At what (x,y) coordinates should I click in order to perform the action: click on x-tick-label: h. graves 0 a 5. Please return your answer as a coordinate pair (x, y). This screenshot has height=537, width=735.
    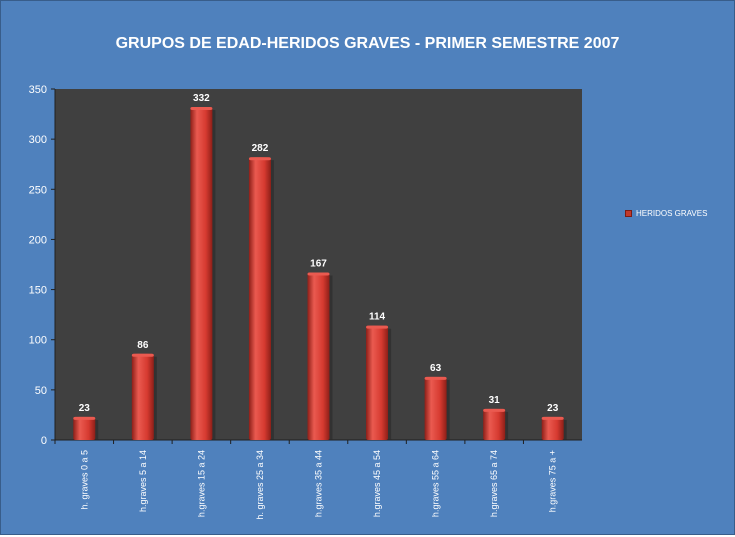
    Looking at the image, I should click on (84, 480).